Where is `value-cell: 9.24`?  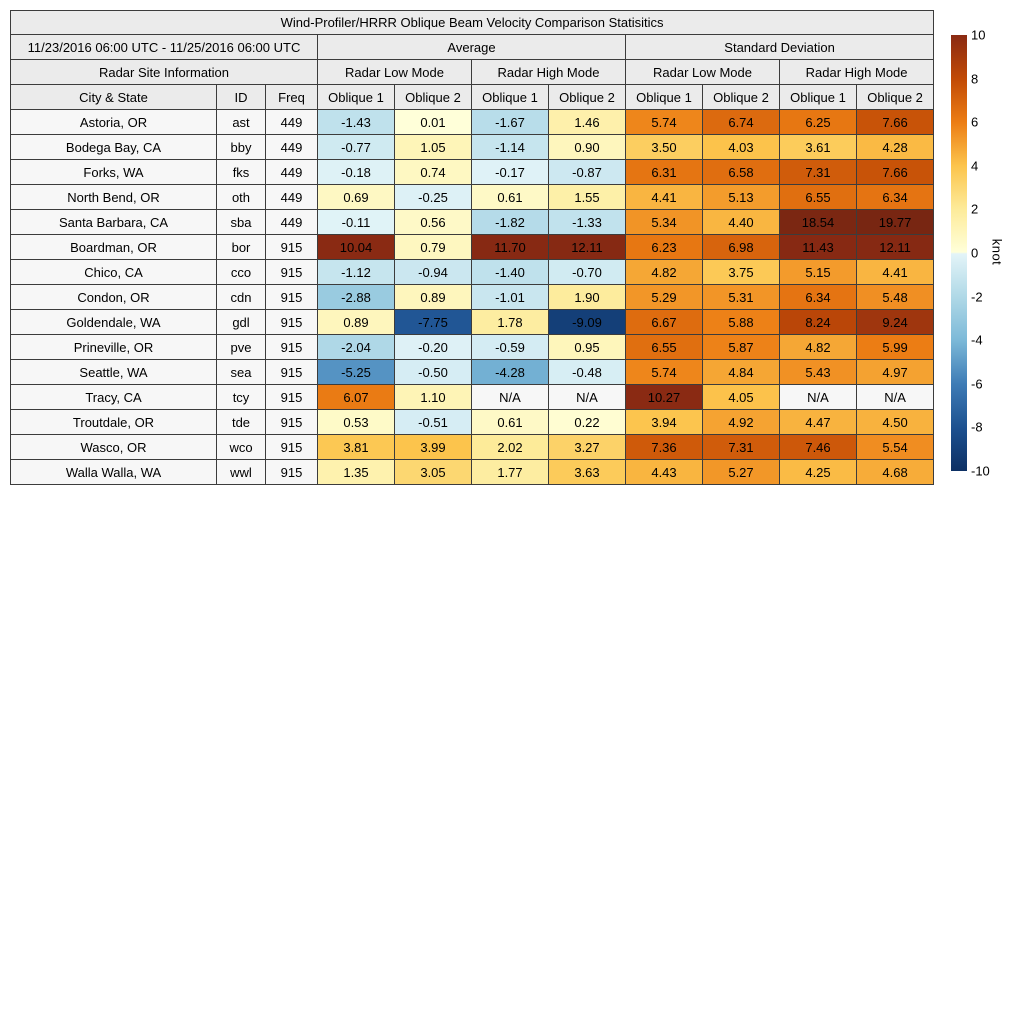
value-cell: 9.24 is located at coordinates (895, 322).